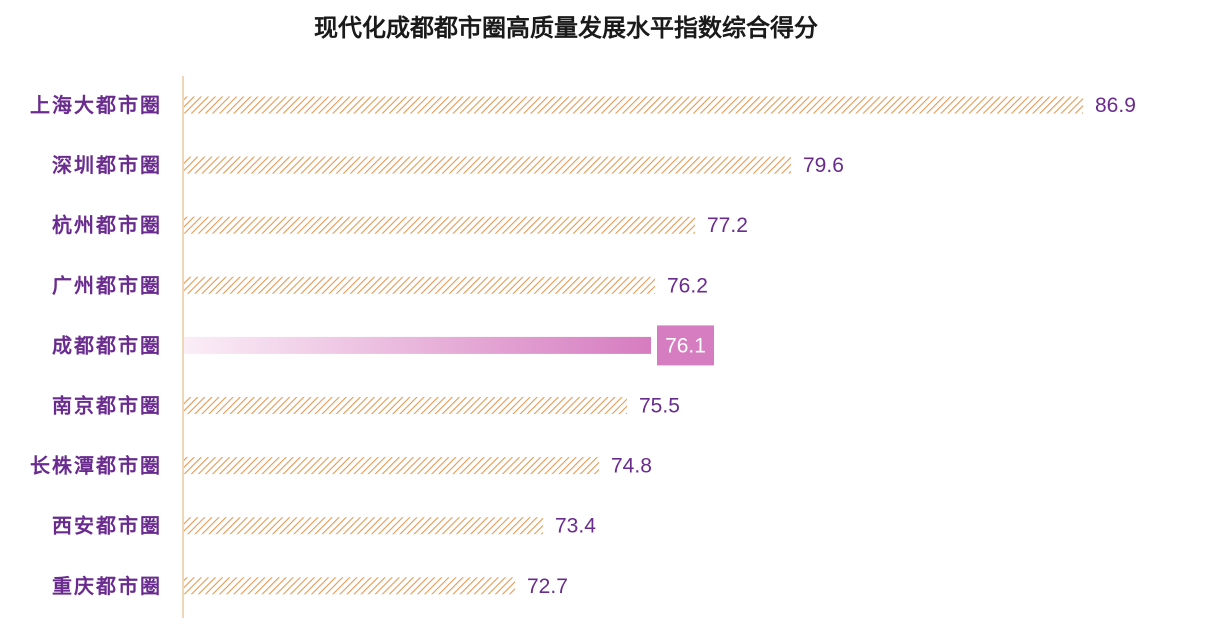 The height and width of the screenshot is (640, 1232). What do you see at coordinates (107, 225) in the screenshot?
I see `category-label: 杭州都市圈` at bounding box center [107, 225].